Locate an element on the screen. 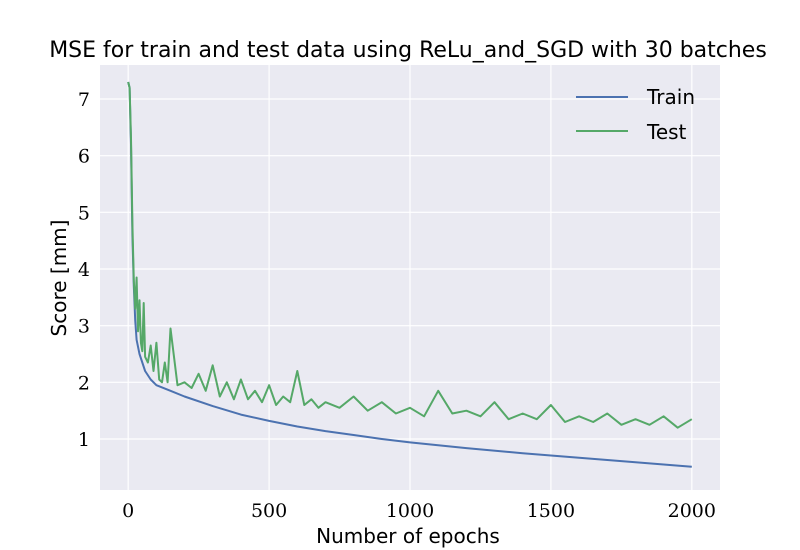 The image size is (800, 550). x-axis-label: Number of epochs is located at coordinates (408, 536).